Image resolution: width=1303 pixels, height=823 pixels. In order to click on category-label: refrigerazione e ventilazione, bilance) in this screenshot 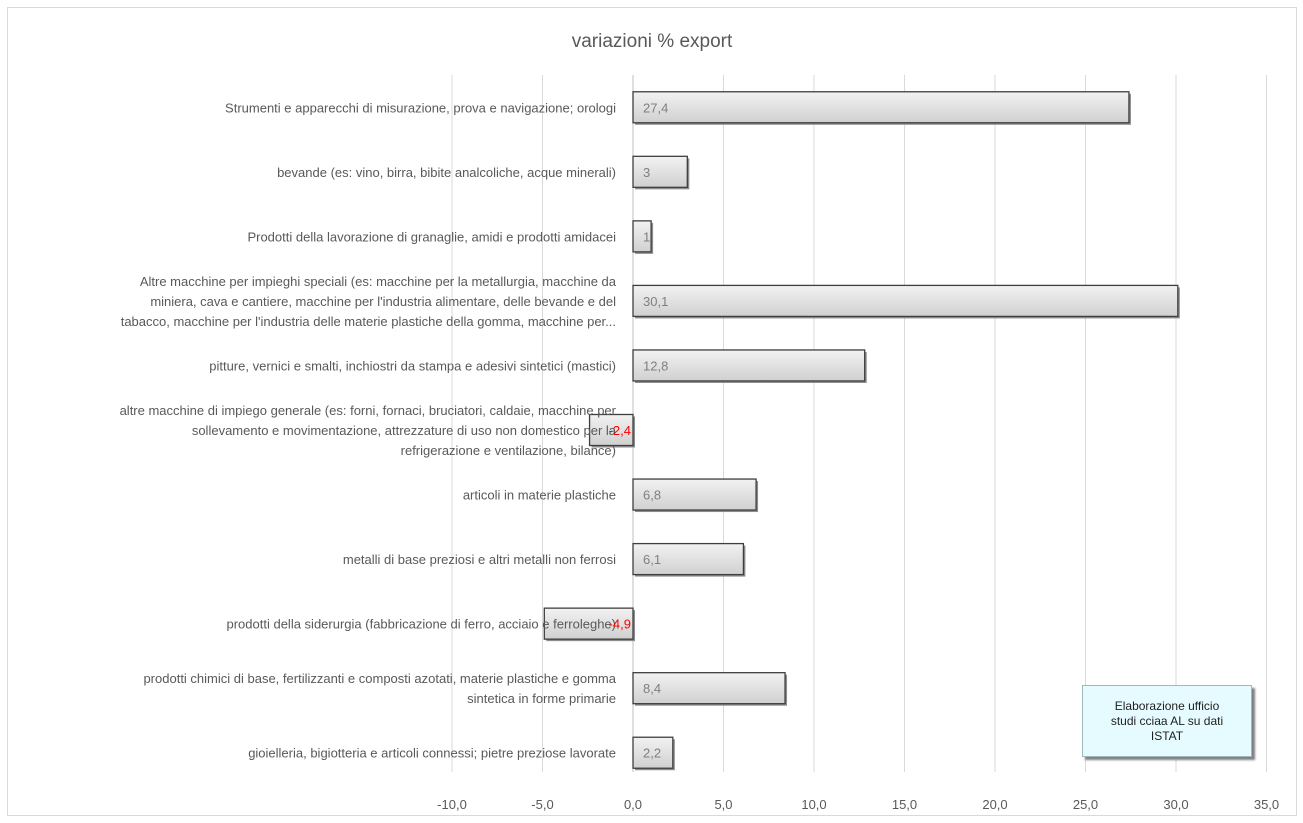, I will do `click(508, 450)`.